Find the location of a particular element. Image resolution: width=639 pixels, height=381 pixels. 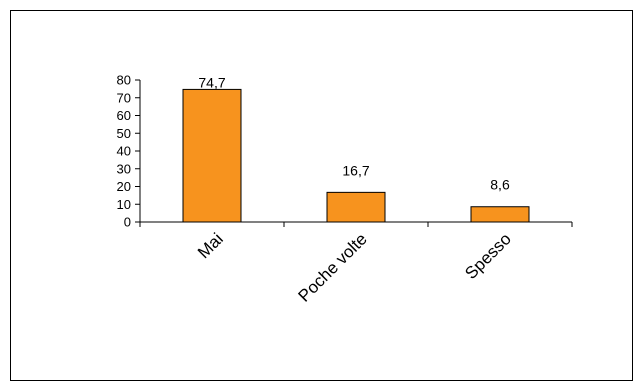

y-tick-label: 30 is located at coordinates (124, 168).